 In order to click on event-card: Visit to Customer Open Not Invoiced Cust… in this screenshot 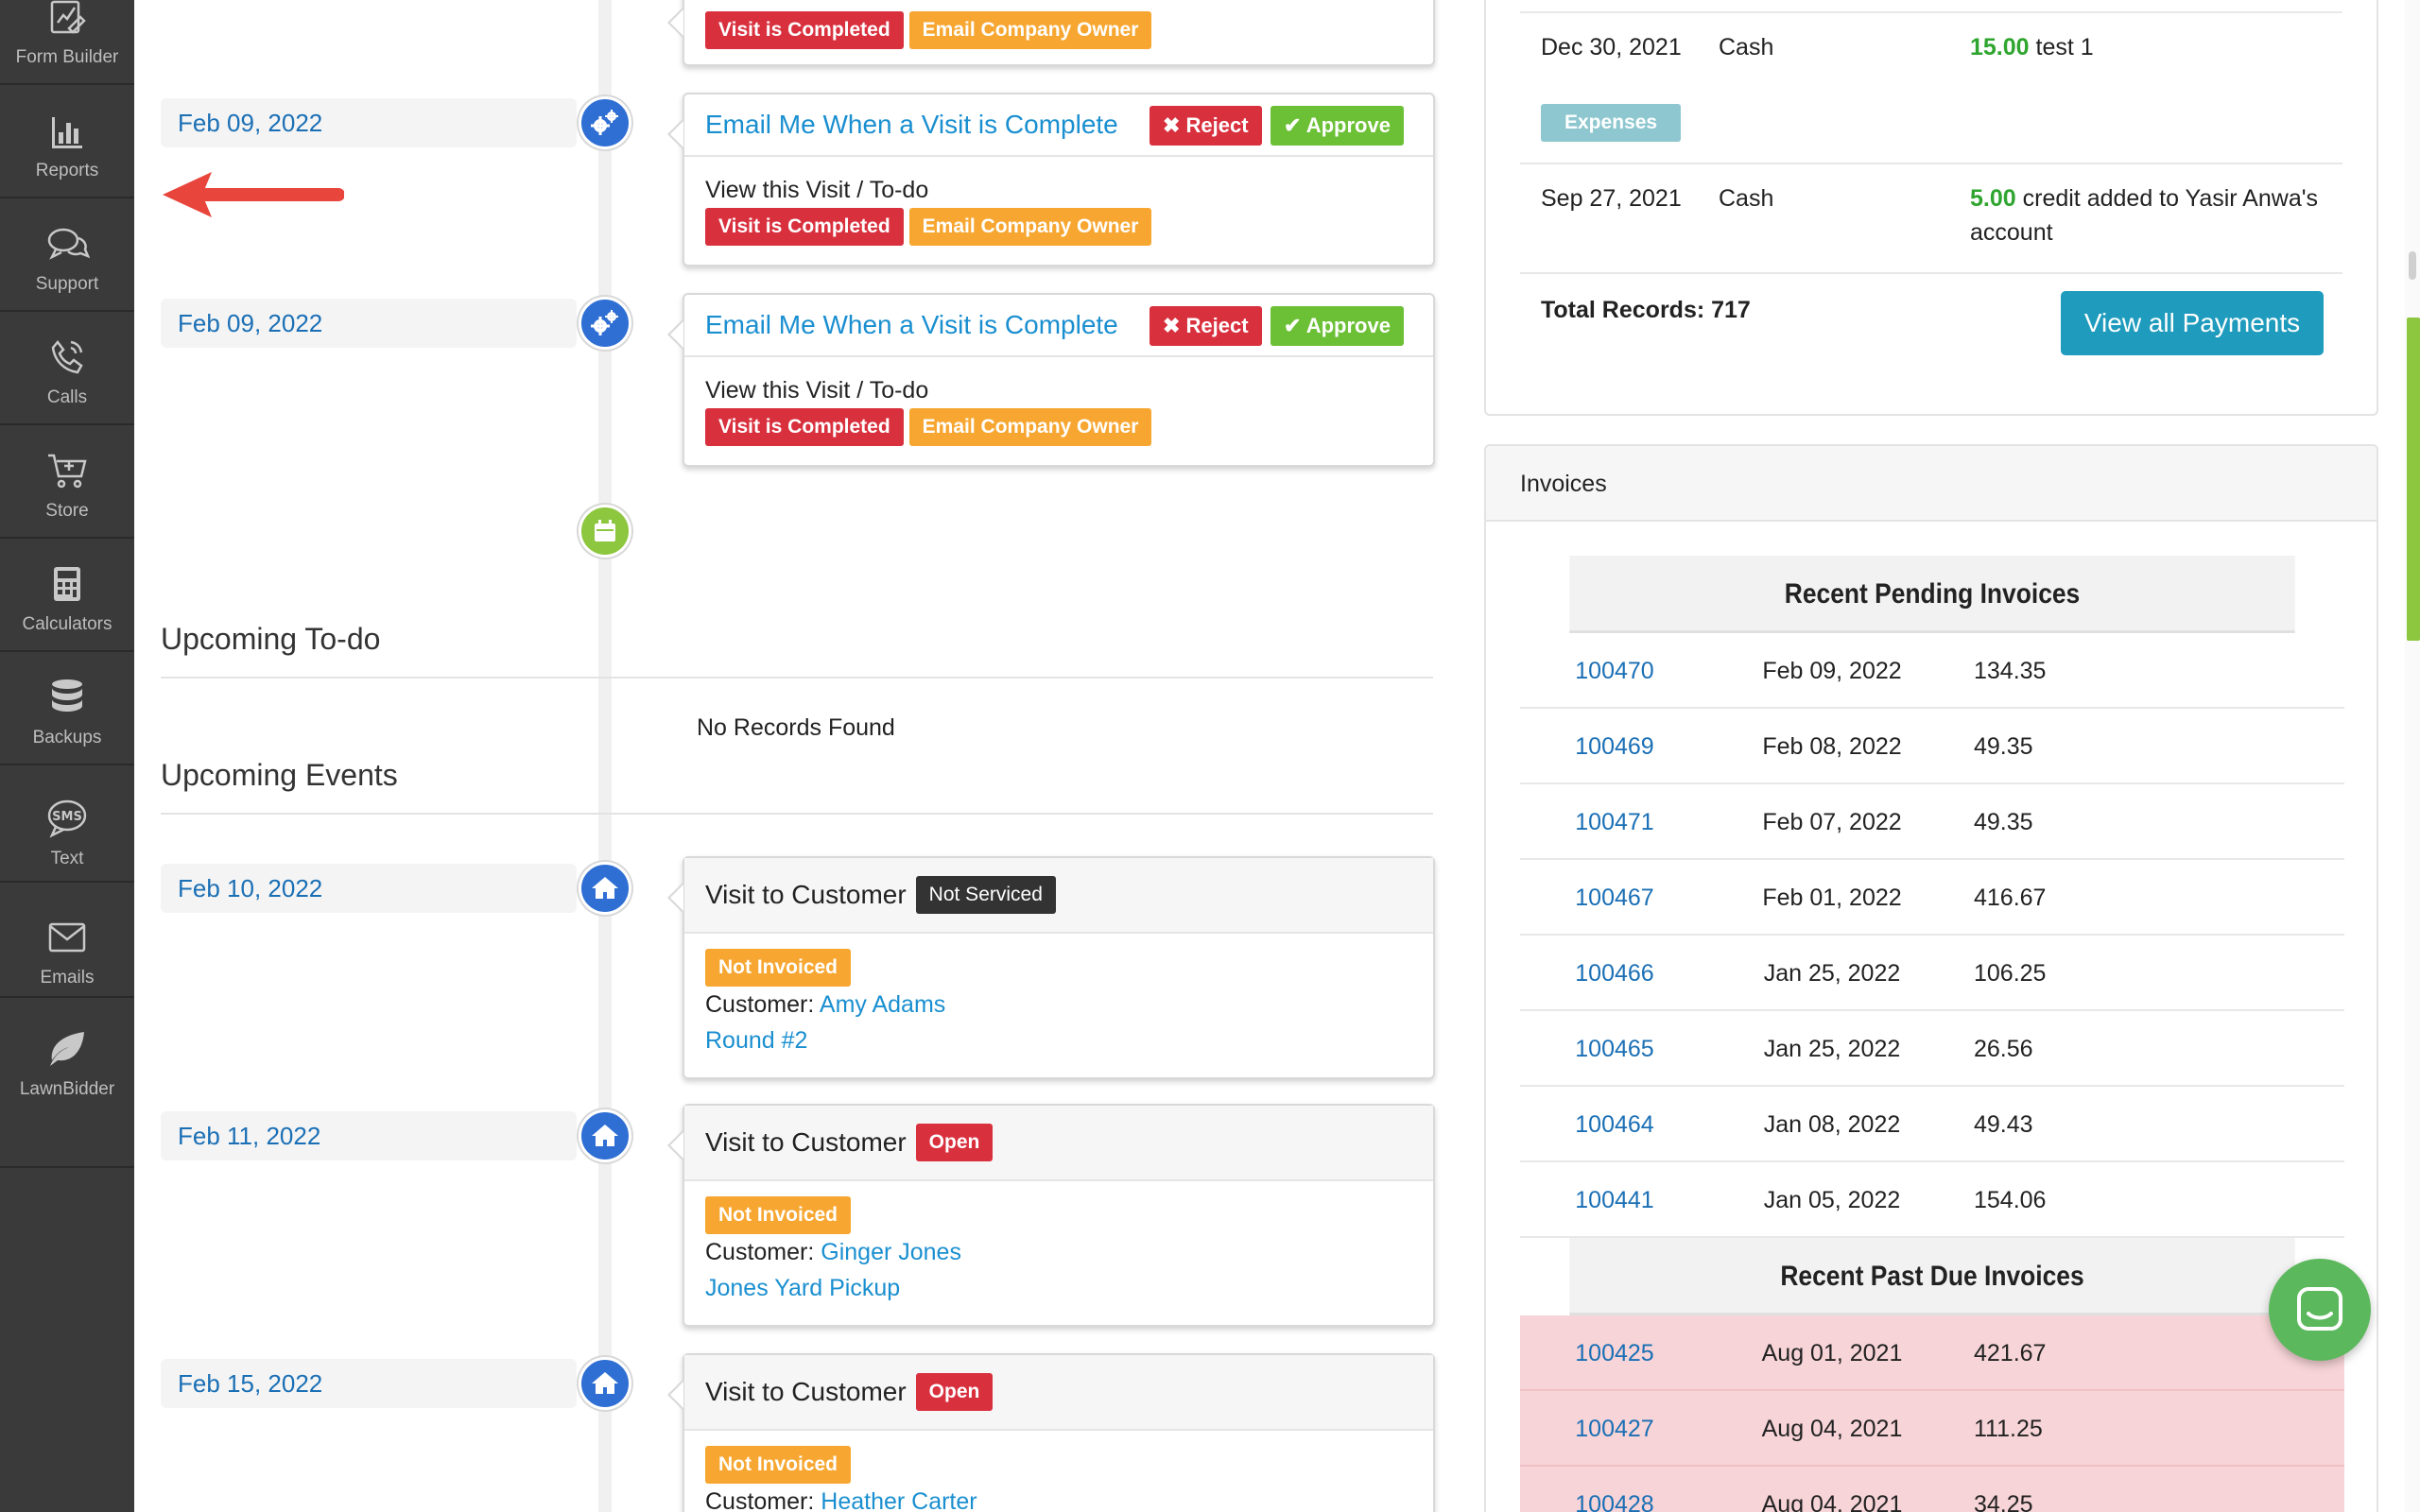, I will do `click(1051, 1432)`.